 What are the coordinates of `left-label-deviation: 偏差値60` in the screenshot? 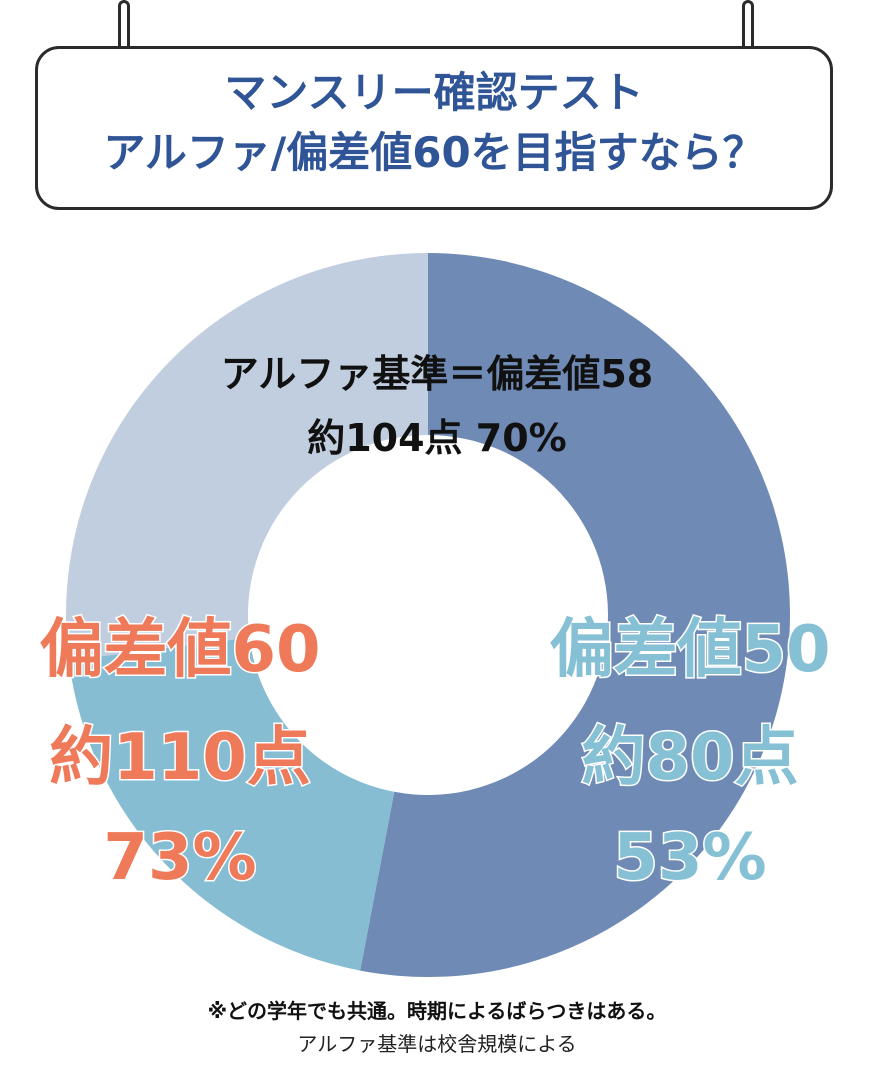 It's located at (180, 650).